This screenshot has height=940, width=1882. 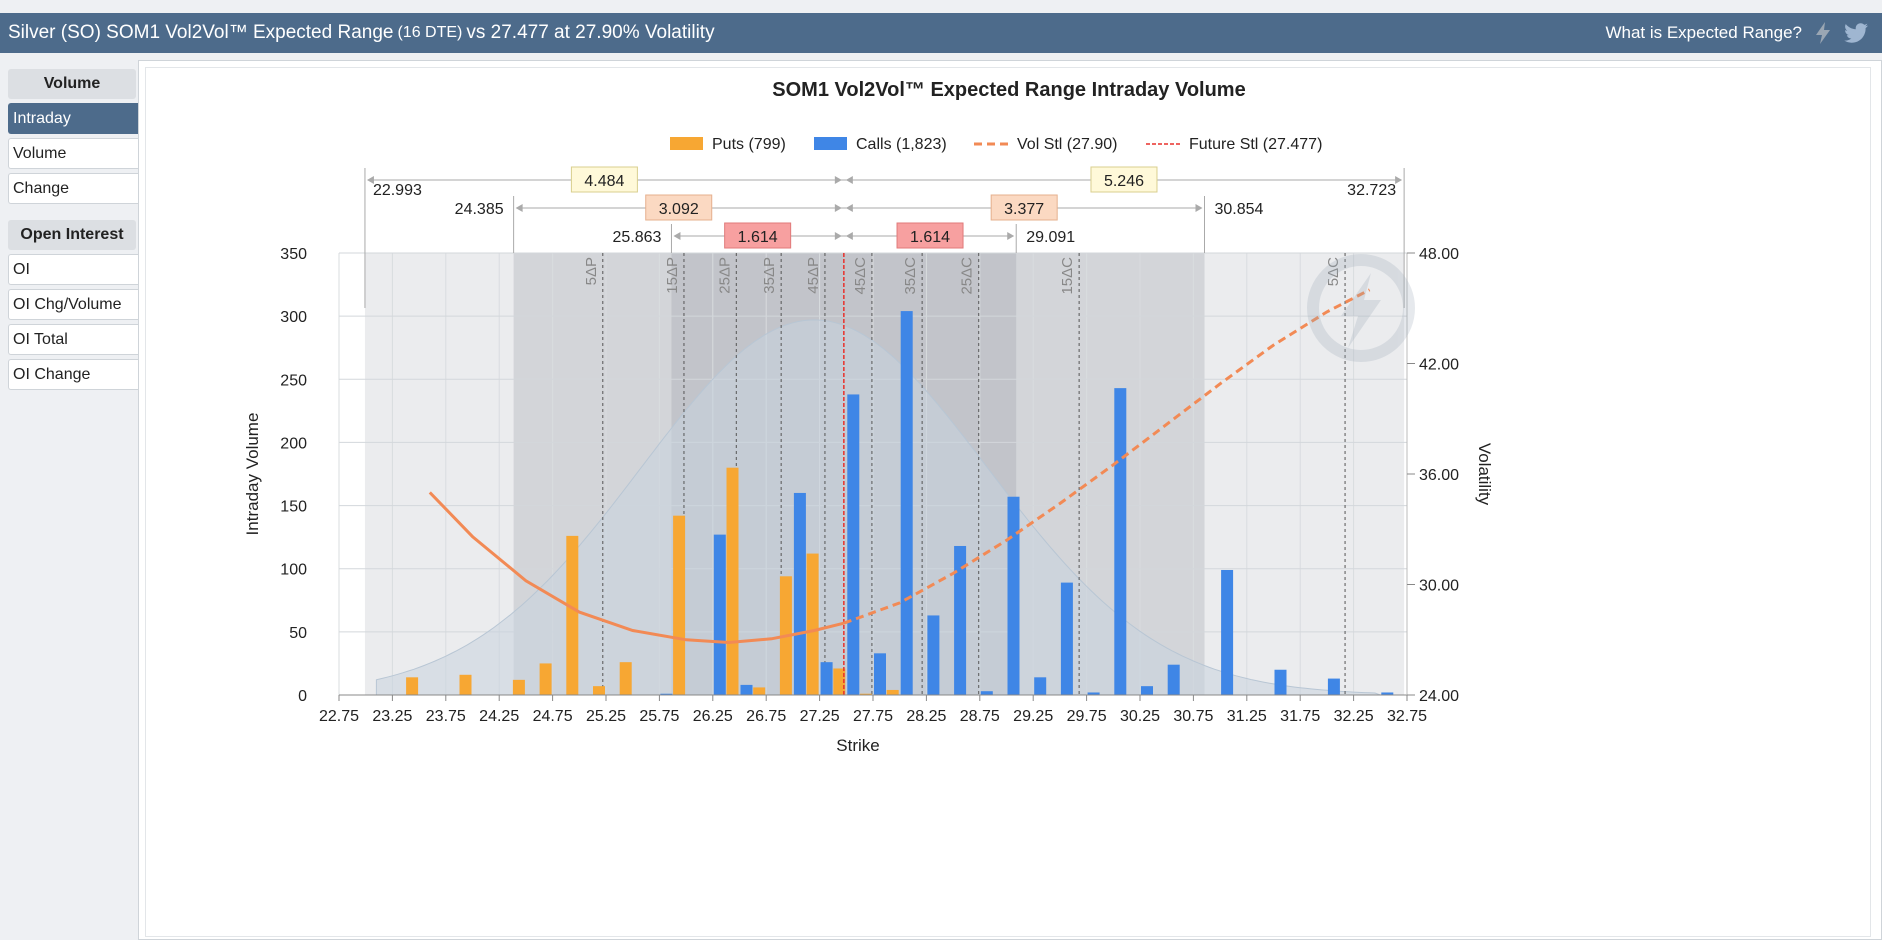 I want to click on range-high-label: 30.854, so click(x=1239, y=209).